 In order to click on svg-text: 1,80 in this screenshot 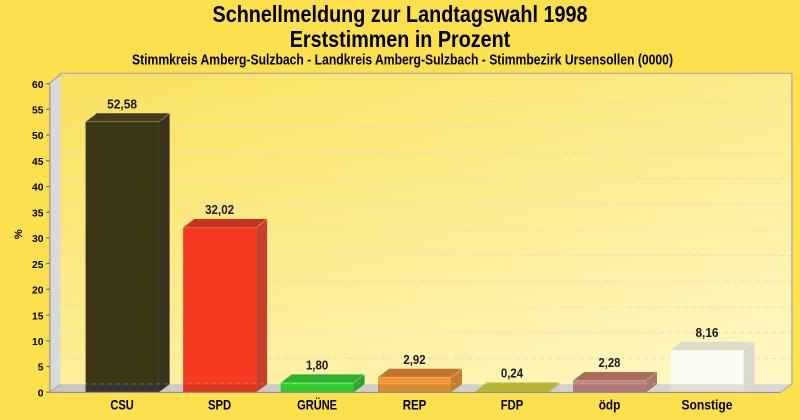, I will do `click(317, 365)`.